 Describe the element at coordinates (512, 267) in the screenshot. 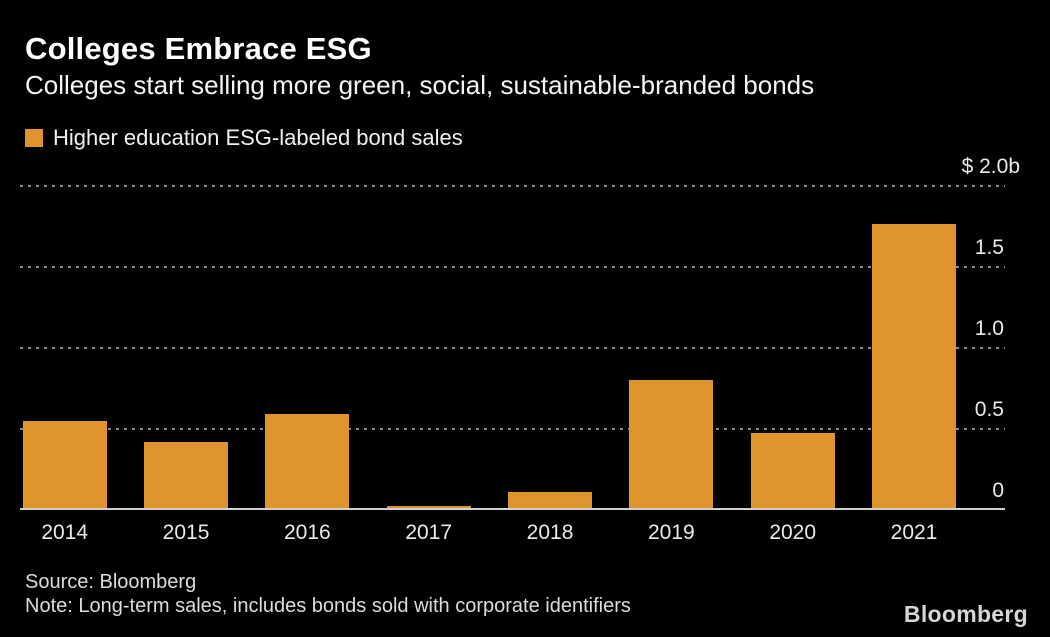

I see `gridline-1.5` at that location.